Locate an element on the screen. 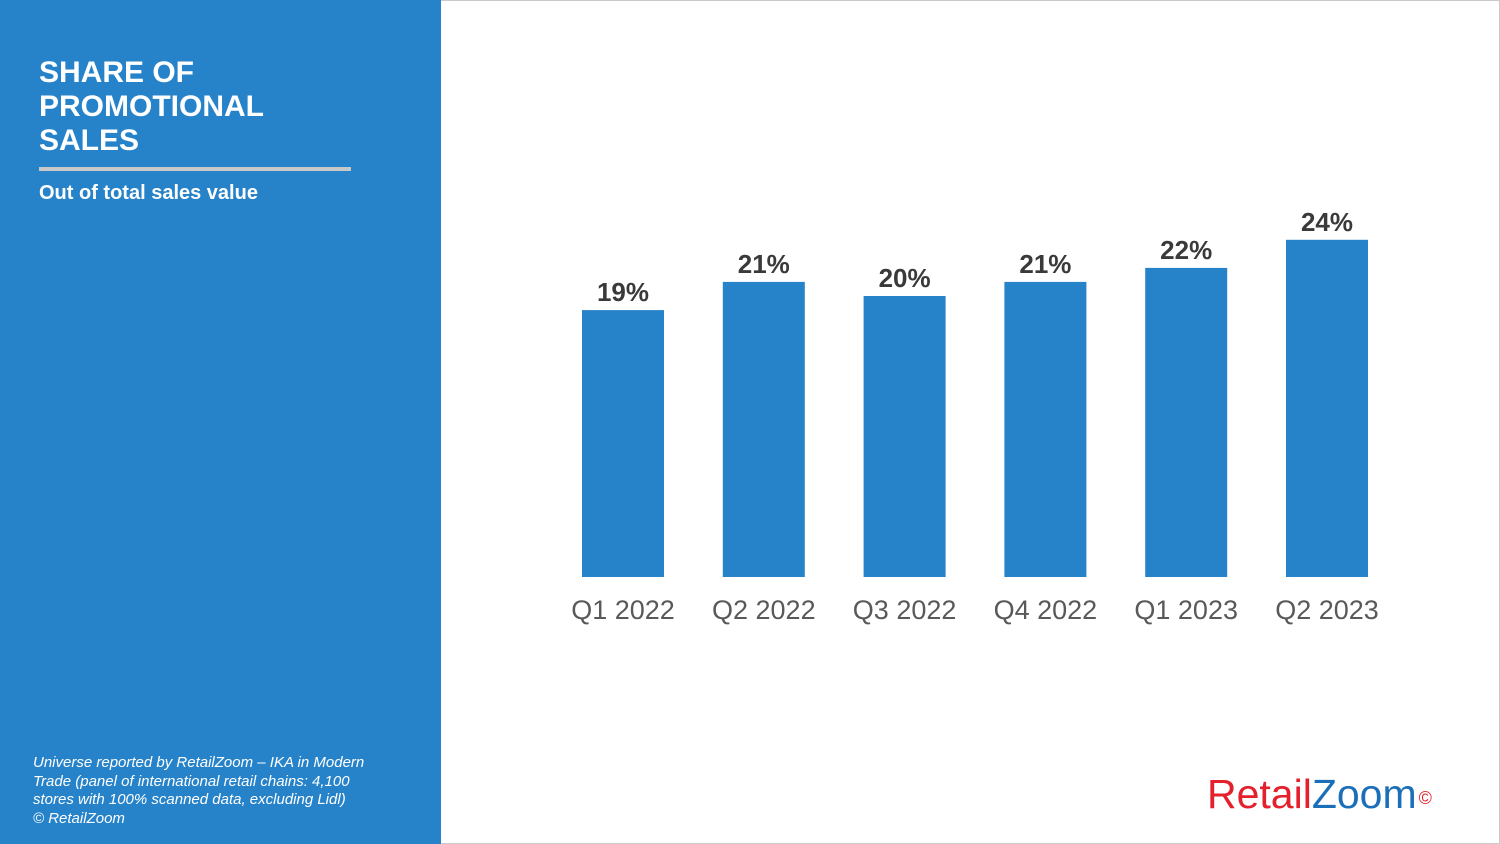  bar-q3-2022 is located at coordinates (904, 436).